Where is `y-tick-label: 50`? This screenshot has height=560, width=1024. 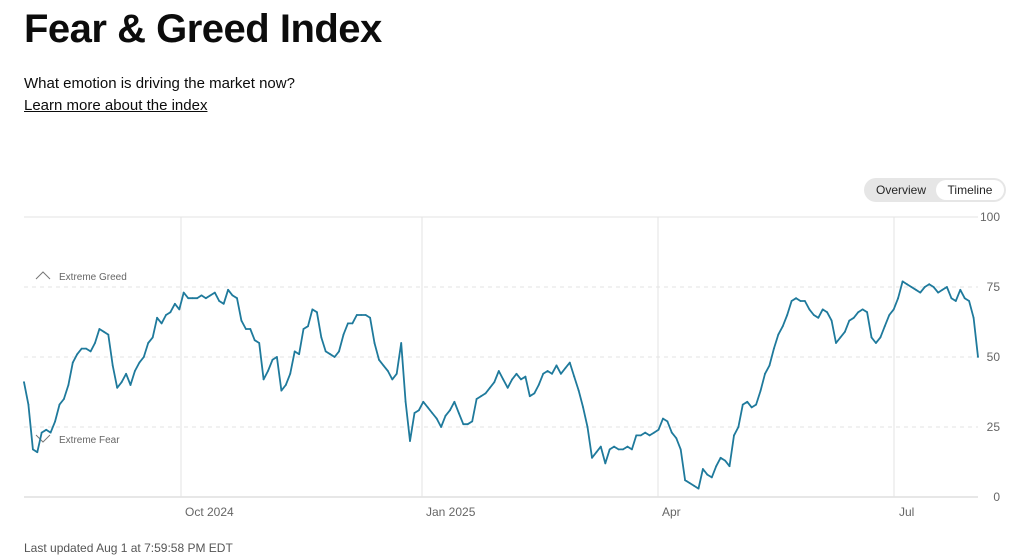 y-tick-label: 50 is located at coordinates (994, 357).